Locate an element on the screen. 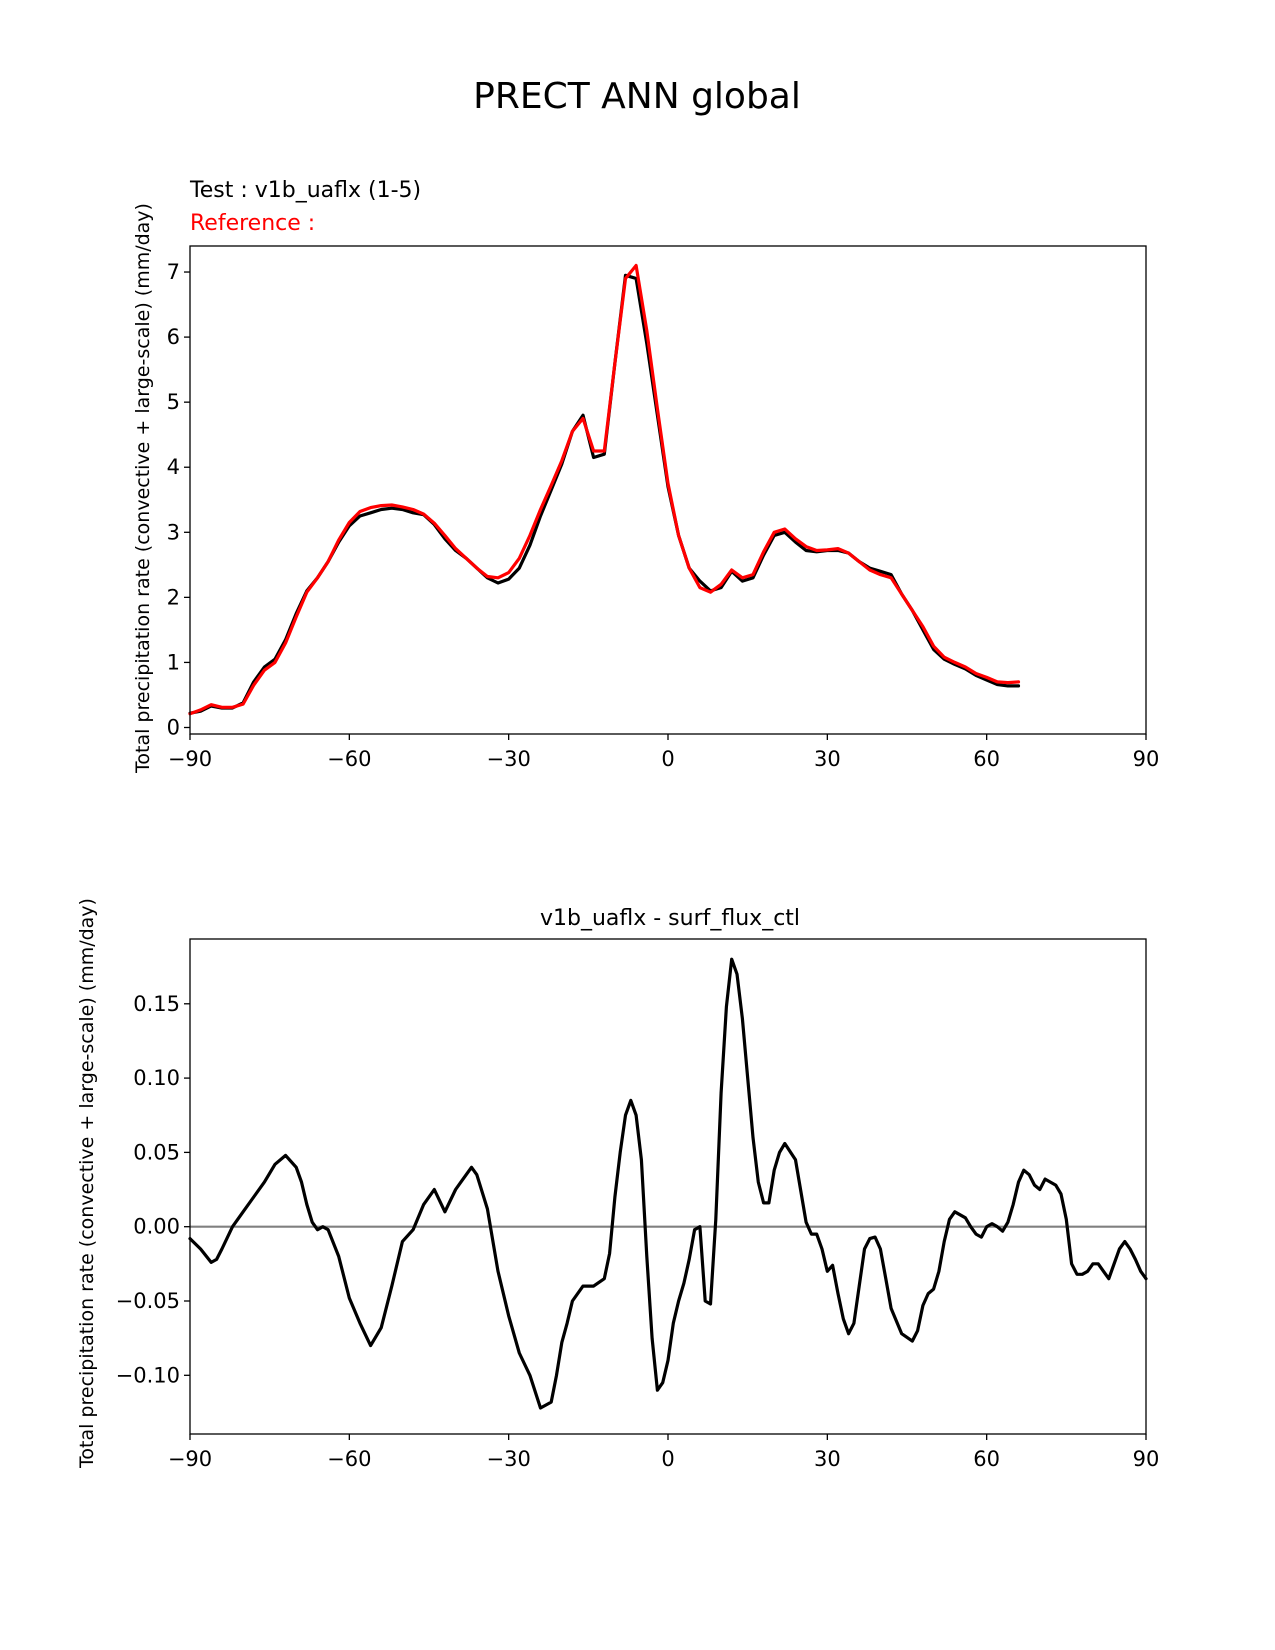 The height and width of the screenshot is (1650, 1275). y-tick-label: 5 is located at coordinates (173, 402).